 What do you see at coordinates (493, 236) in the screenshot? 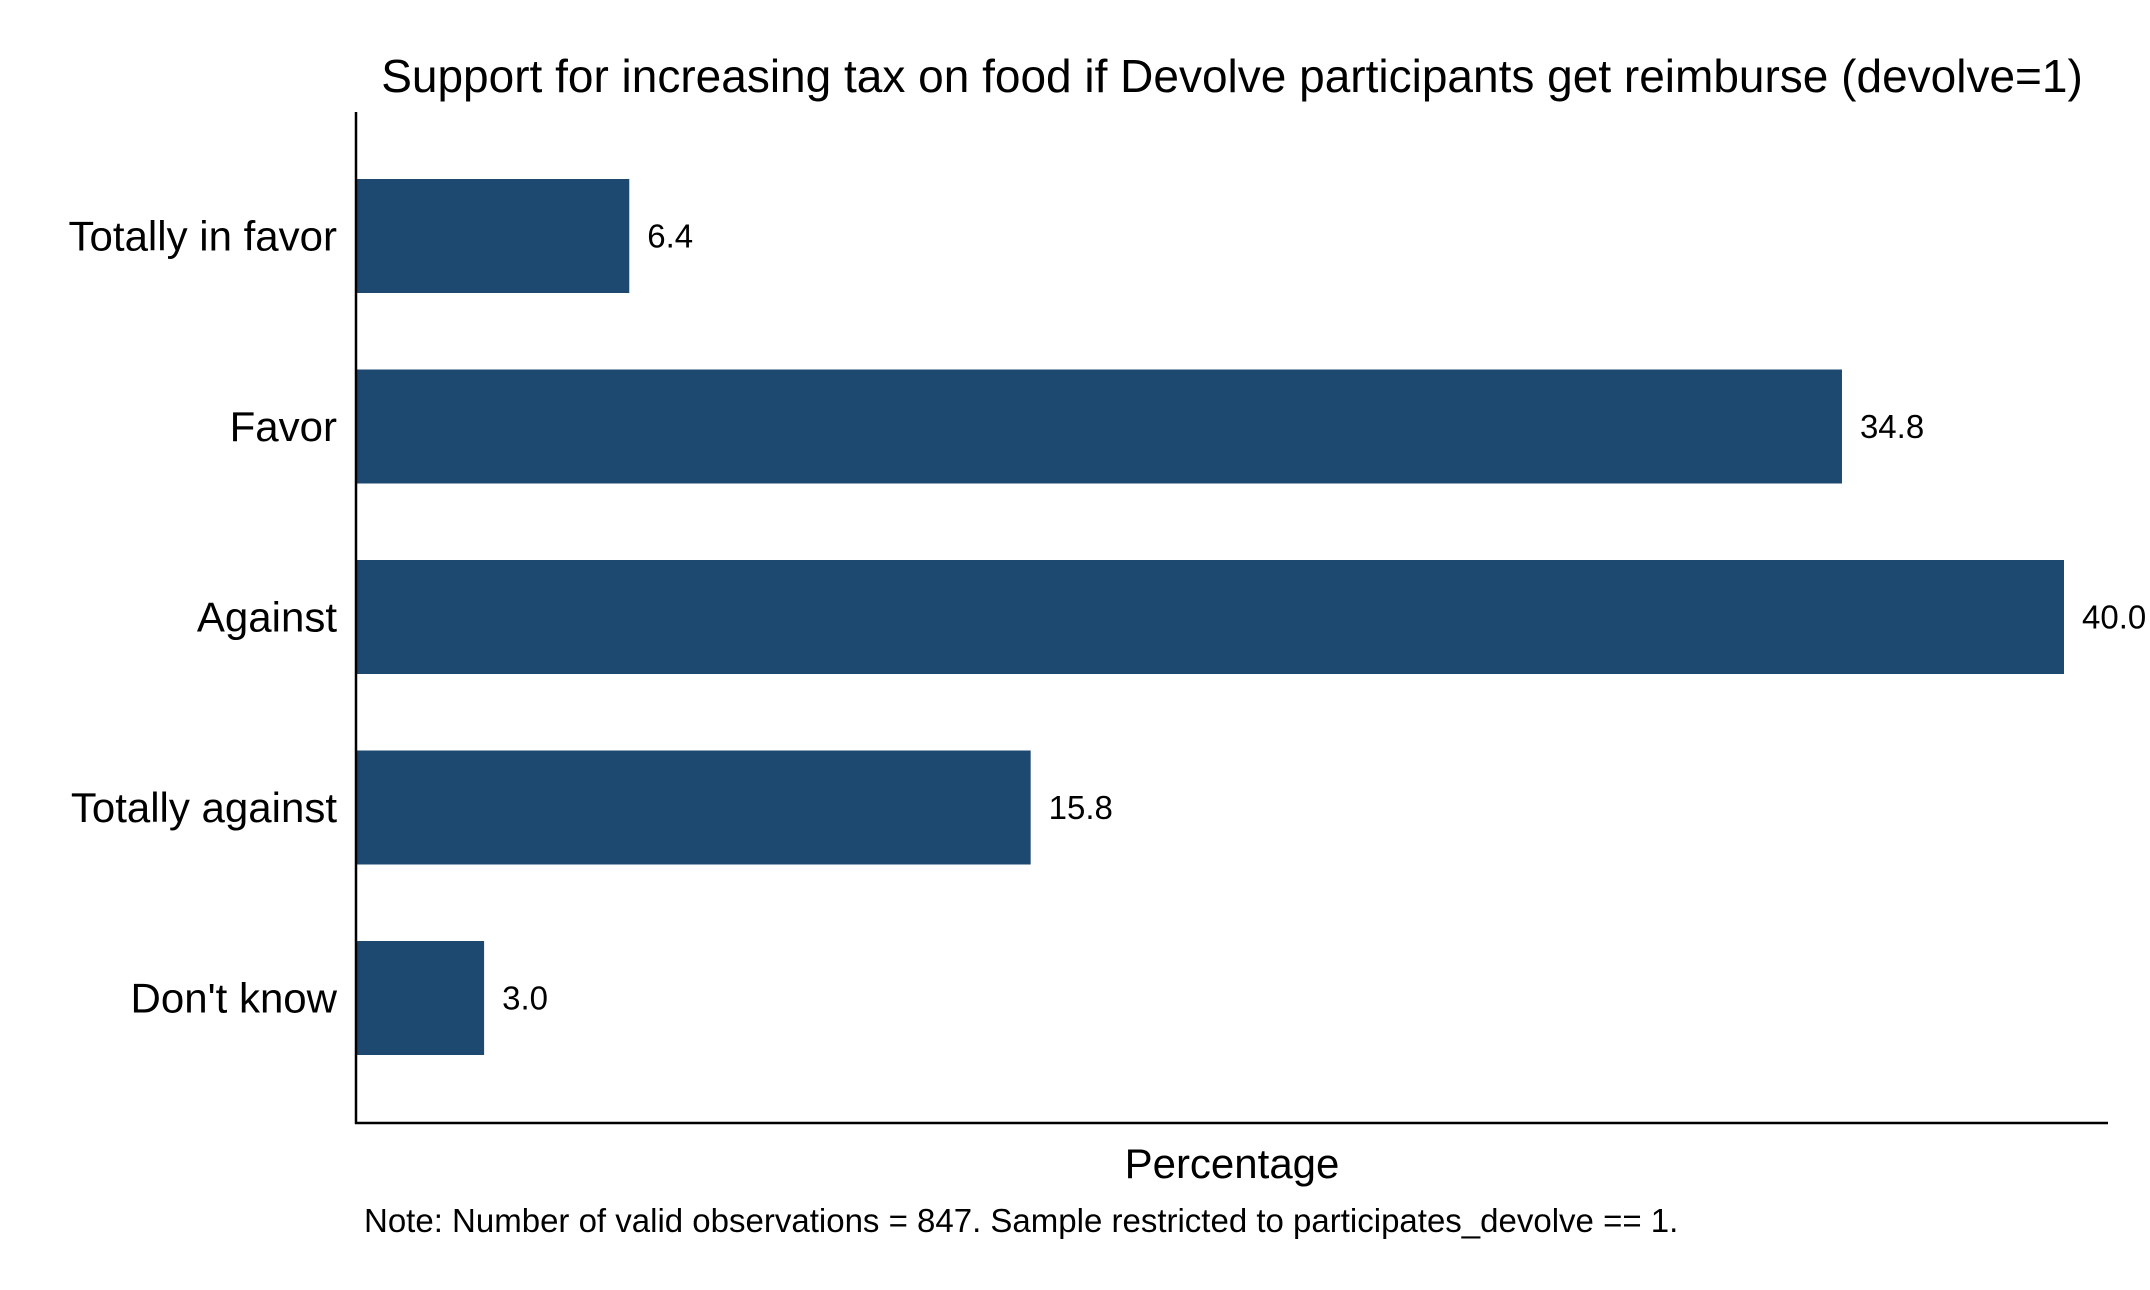
I see `bar-totally-in-favor` at bounding box center [493, 236].